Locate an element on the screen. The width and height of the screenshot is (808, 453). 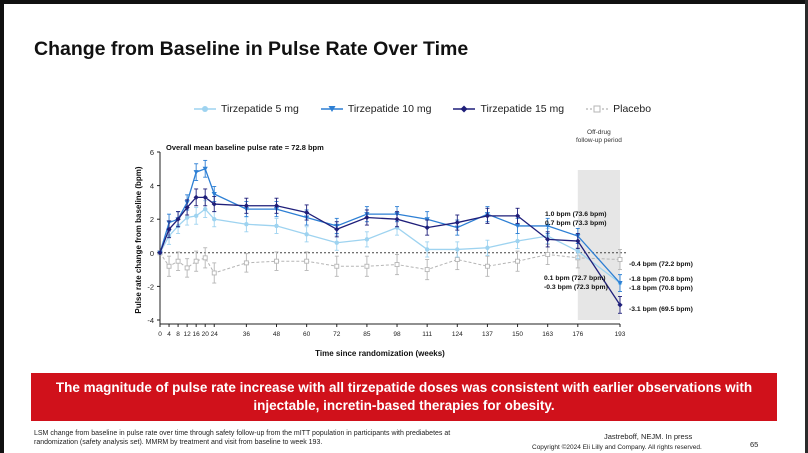
legend-label: Tirzepatide 10 mg is located at coordinates (389, 109).